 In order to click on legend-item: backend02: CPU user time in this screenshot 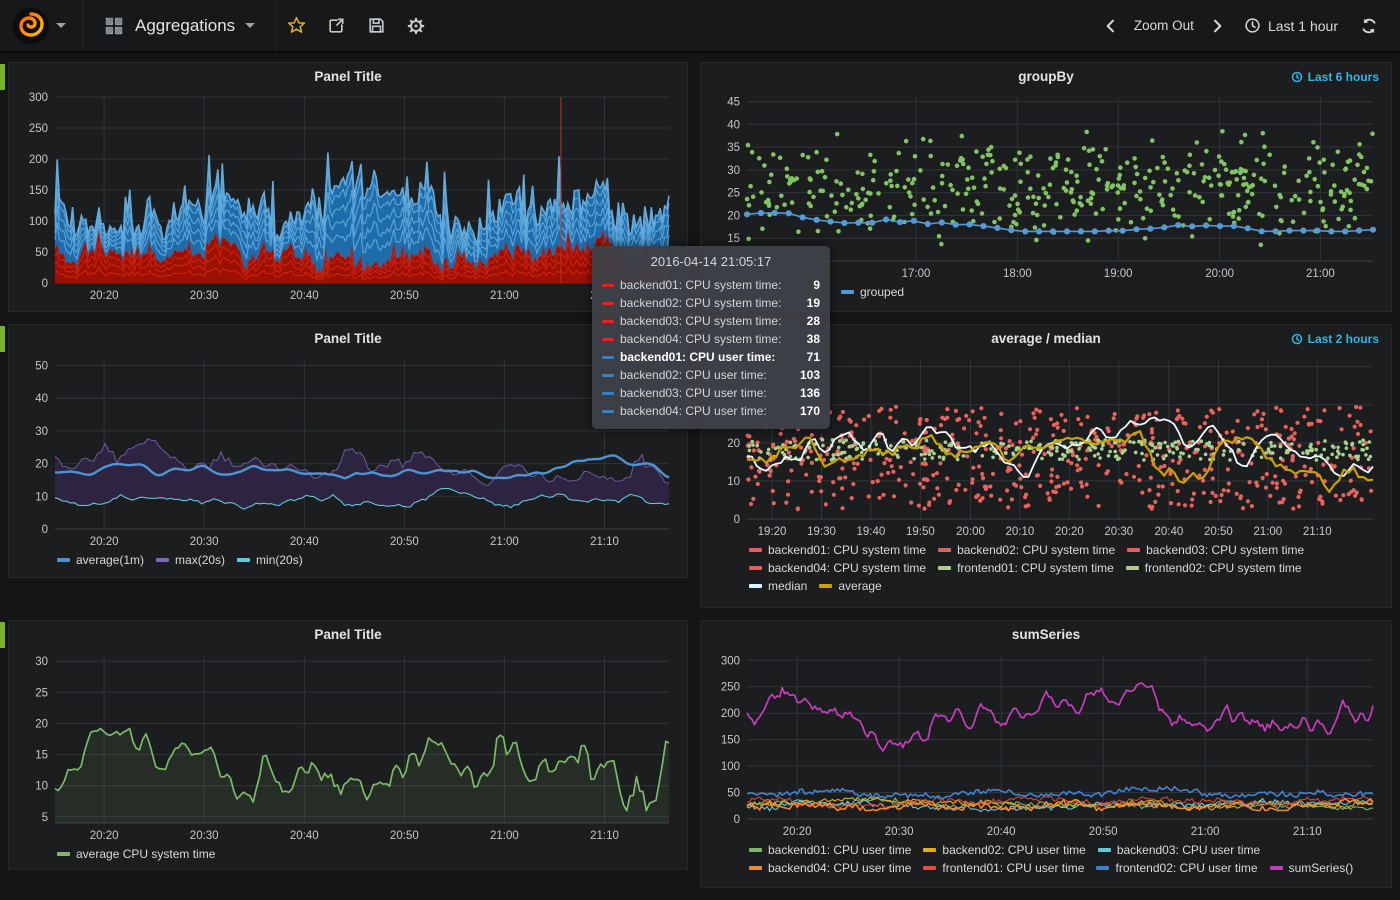, I will do `click(1004, 850)`.